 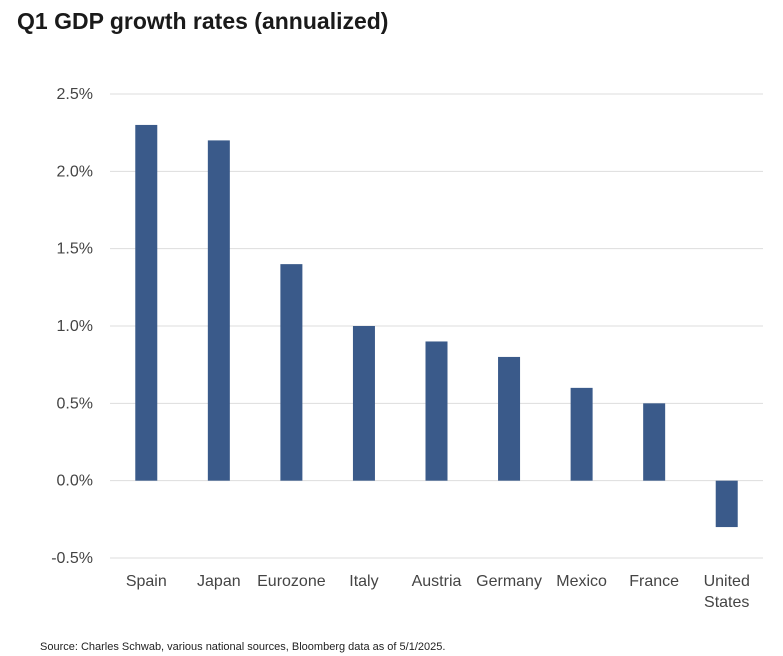 What do you see at coordinates (727, 592) in the screenshot?
I see `x-category-label: United States` at bounding box center [727, 592].